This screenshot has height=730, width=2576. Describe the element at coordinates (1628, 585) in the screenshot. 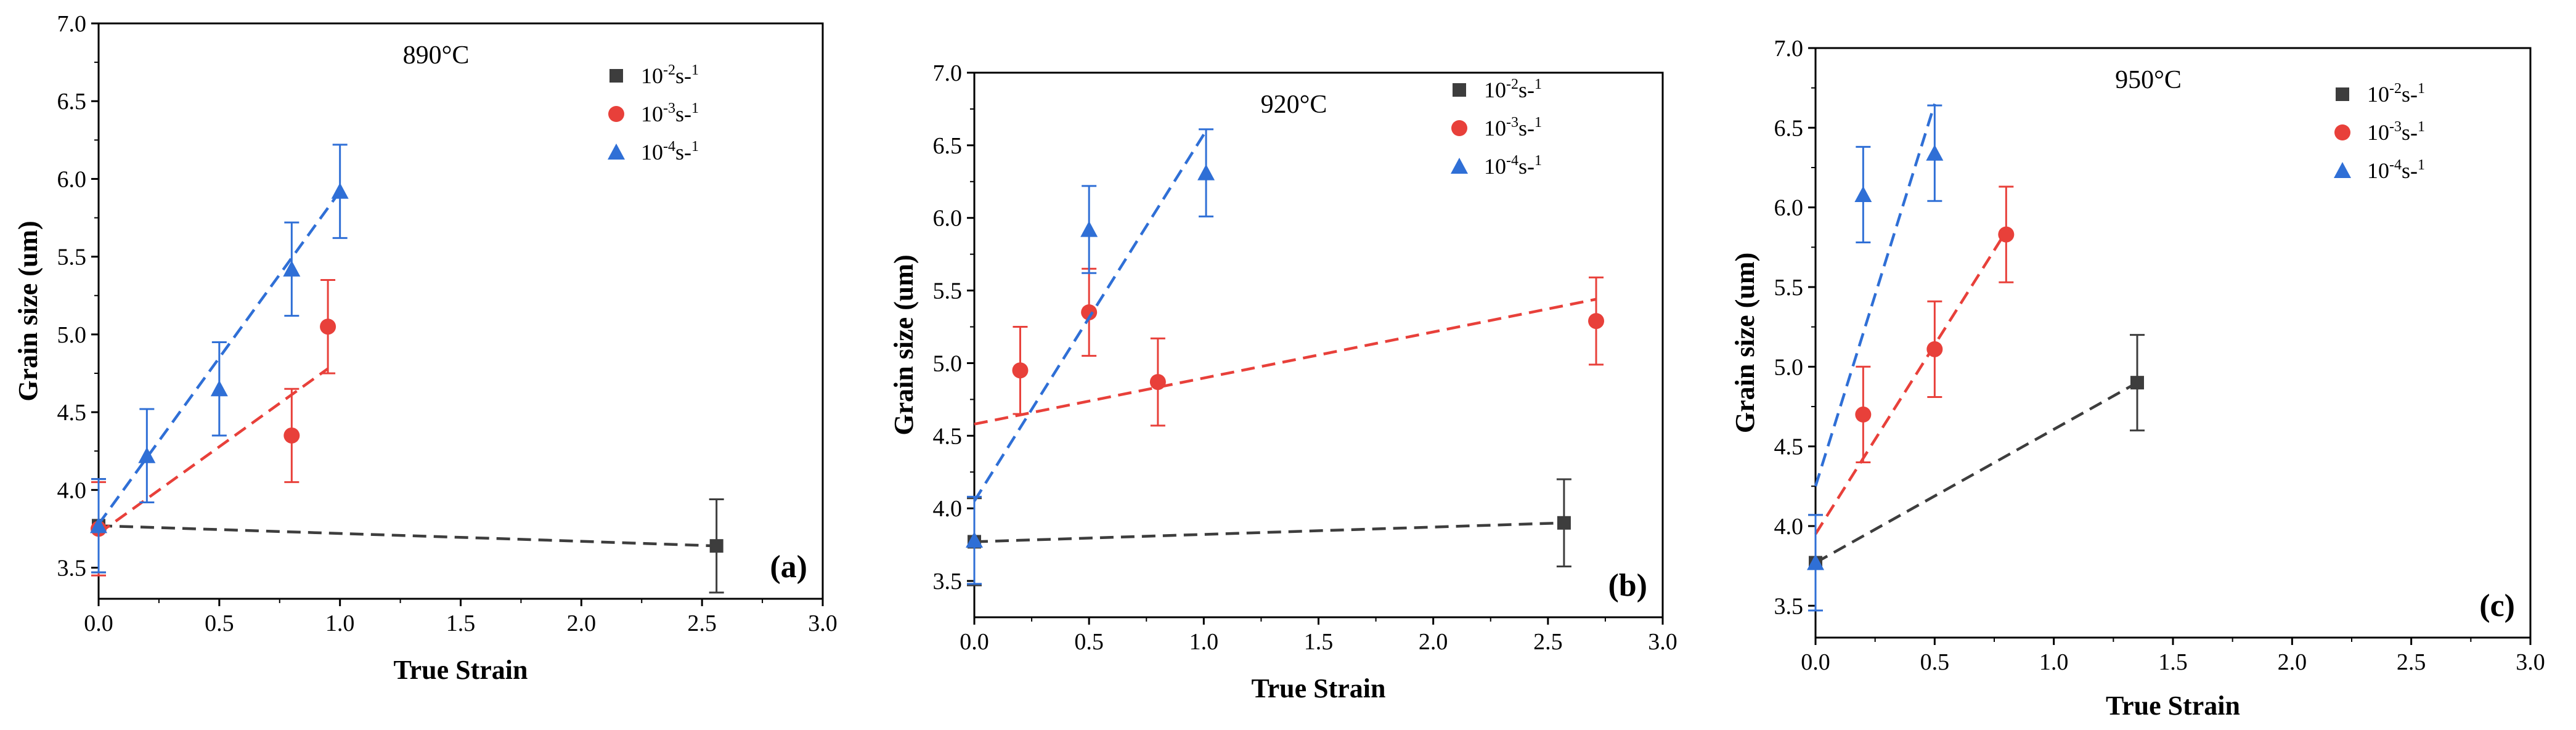

I see `panel-label: (b)` at that location.